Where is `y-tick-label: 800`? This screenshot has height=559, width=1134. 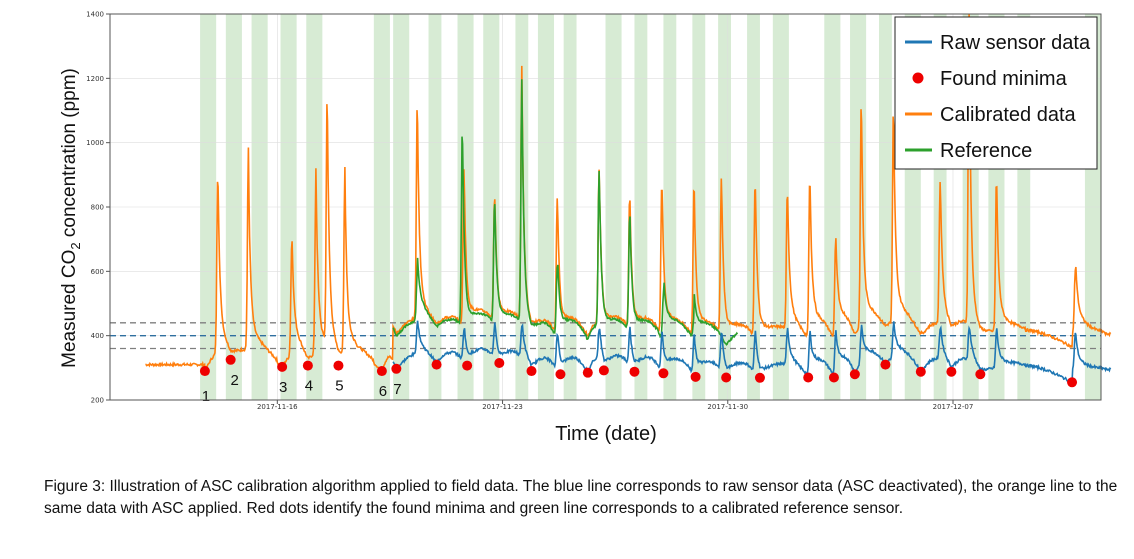
y-tick-label: 800 is located at coordinates (97, 208).